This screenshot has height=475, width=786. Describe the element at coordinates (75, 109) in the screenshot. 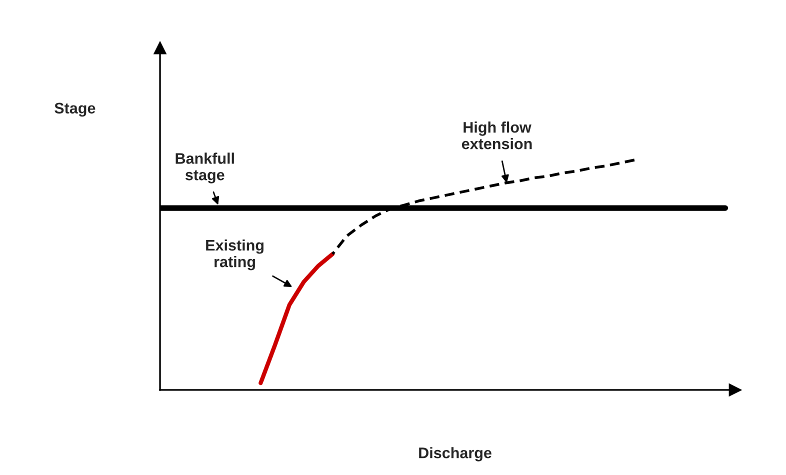

I see `text: Stage` at that location.